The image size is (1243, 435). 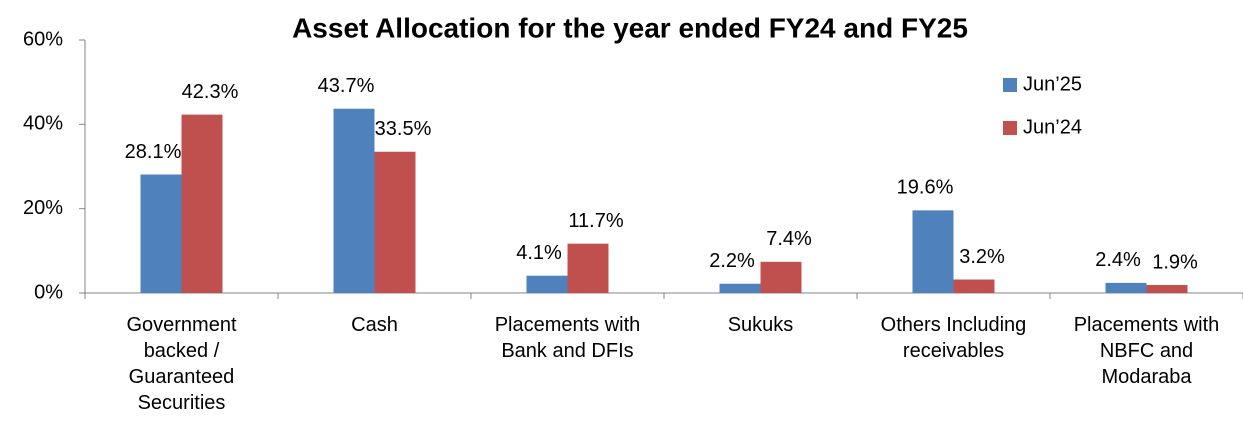 What do you see at coordinates (732, 261) in the screenshot?
I see `data-label: 2.2%` at bounding box center [732, 261].